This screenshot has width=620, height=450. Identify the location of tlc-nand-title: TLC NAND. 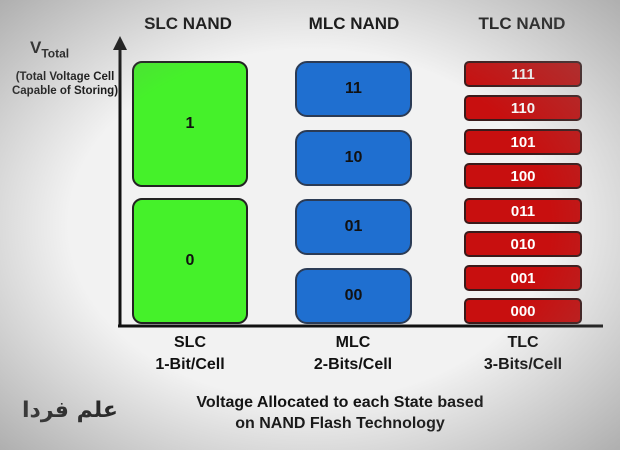
(522, 23).